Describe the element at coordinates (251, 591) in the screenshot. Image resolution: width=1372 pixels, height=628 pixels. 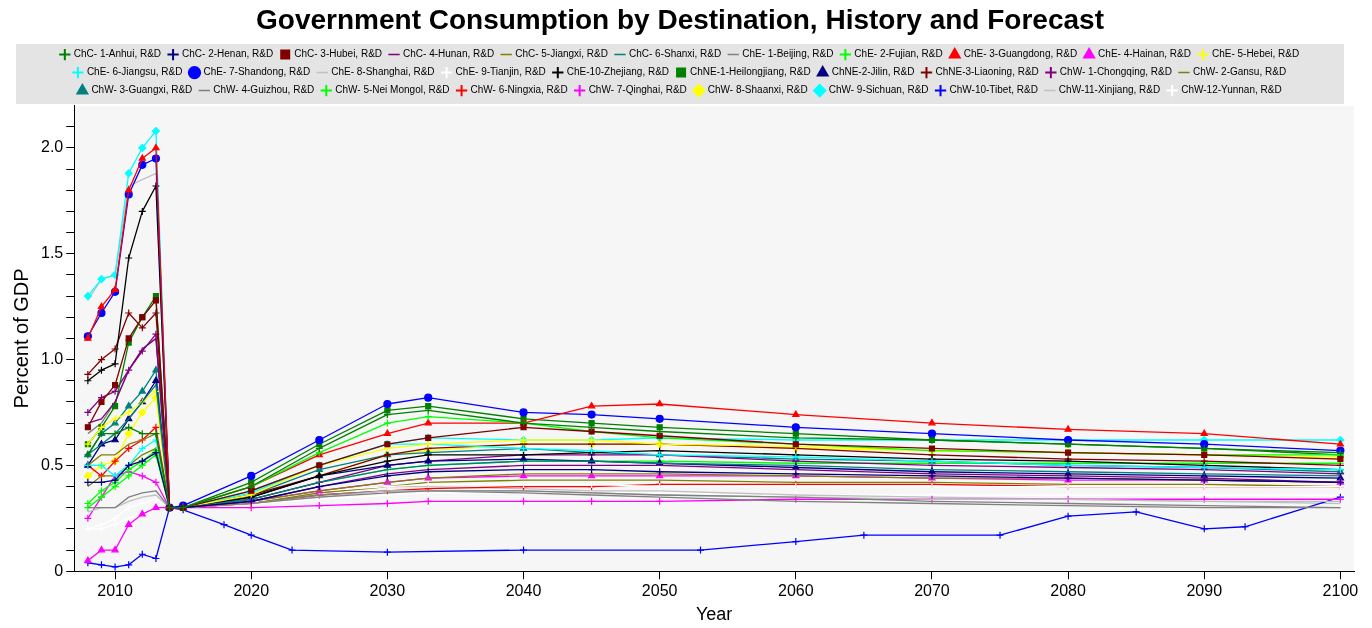
I see `x-tick-label: 2020` at that location.